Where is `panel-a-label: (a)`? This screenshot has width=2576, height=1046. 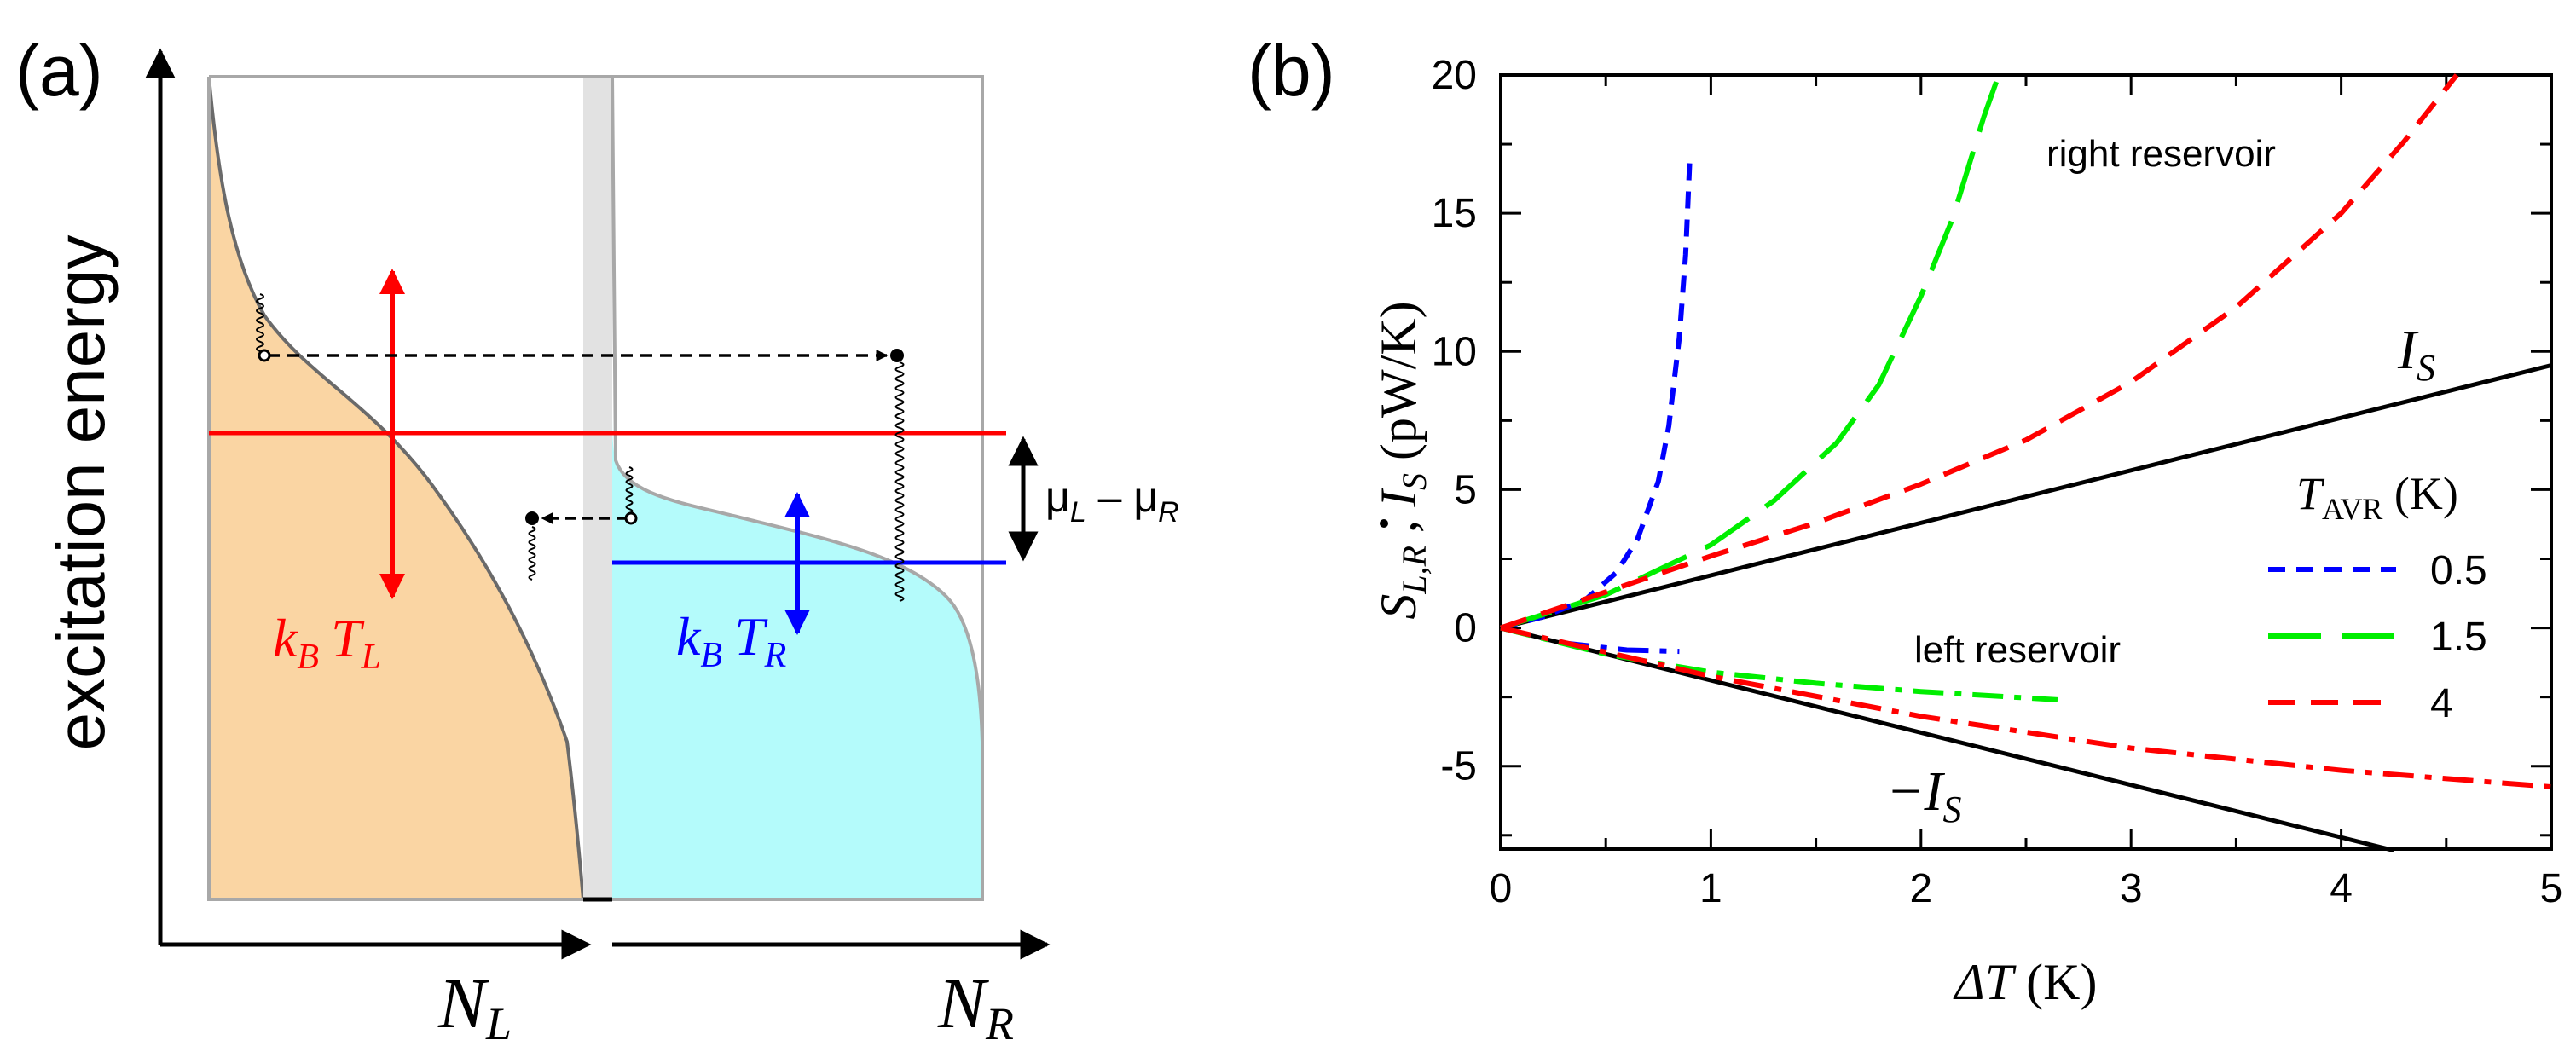 panel-a-label: (a) is located at coordinates (59, 71).